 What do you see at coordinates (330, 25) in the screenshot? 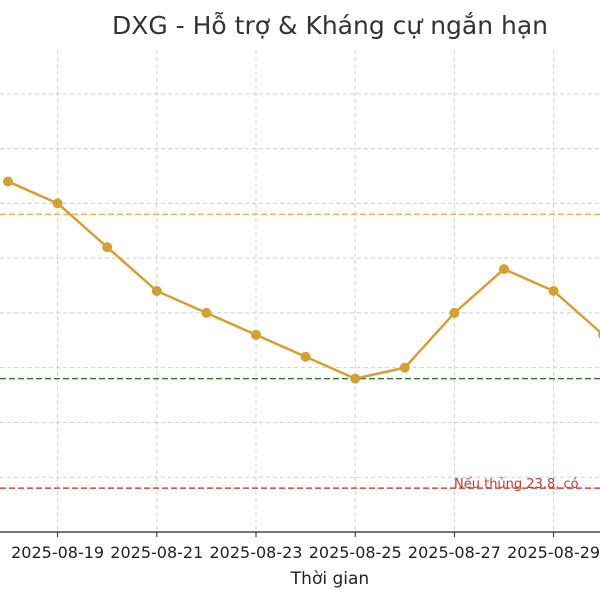
I see `chart-title: DXG - Hỗ trợ & Kháng cự ngắn hạn` at bounding box center [330, 25].